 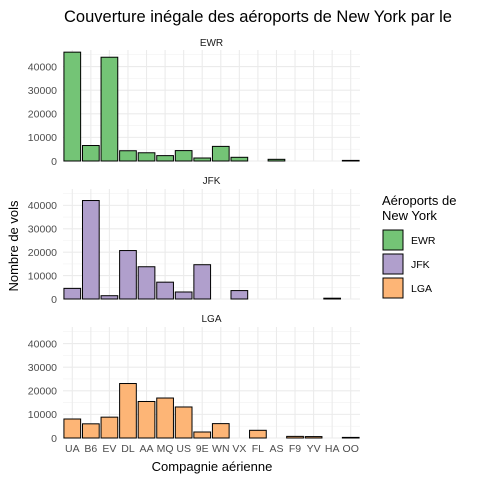 I want to click on x-tick-label: AA, so click(x=147, y=449).